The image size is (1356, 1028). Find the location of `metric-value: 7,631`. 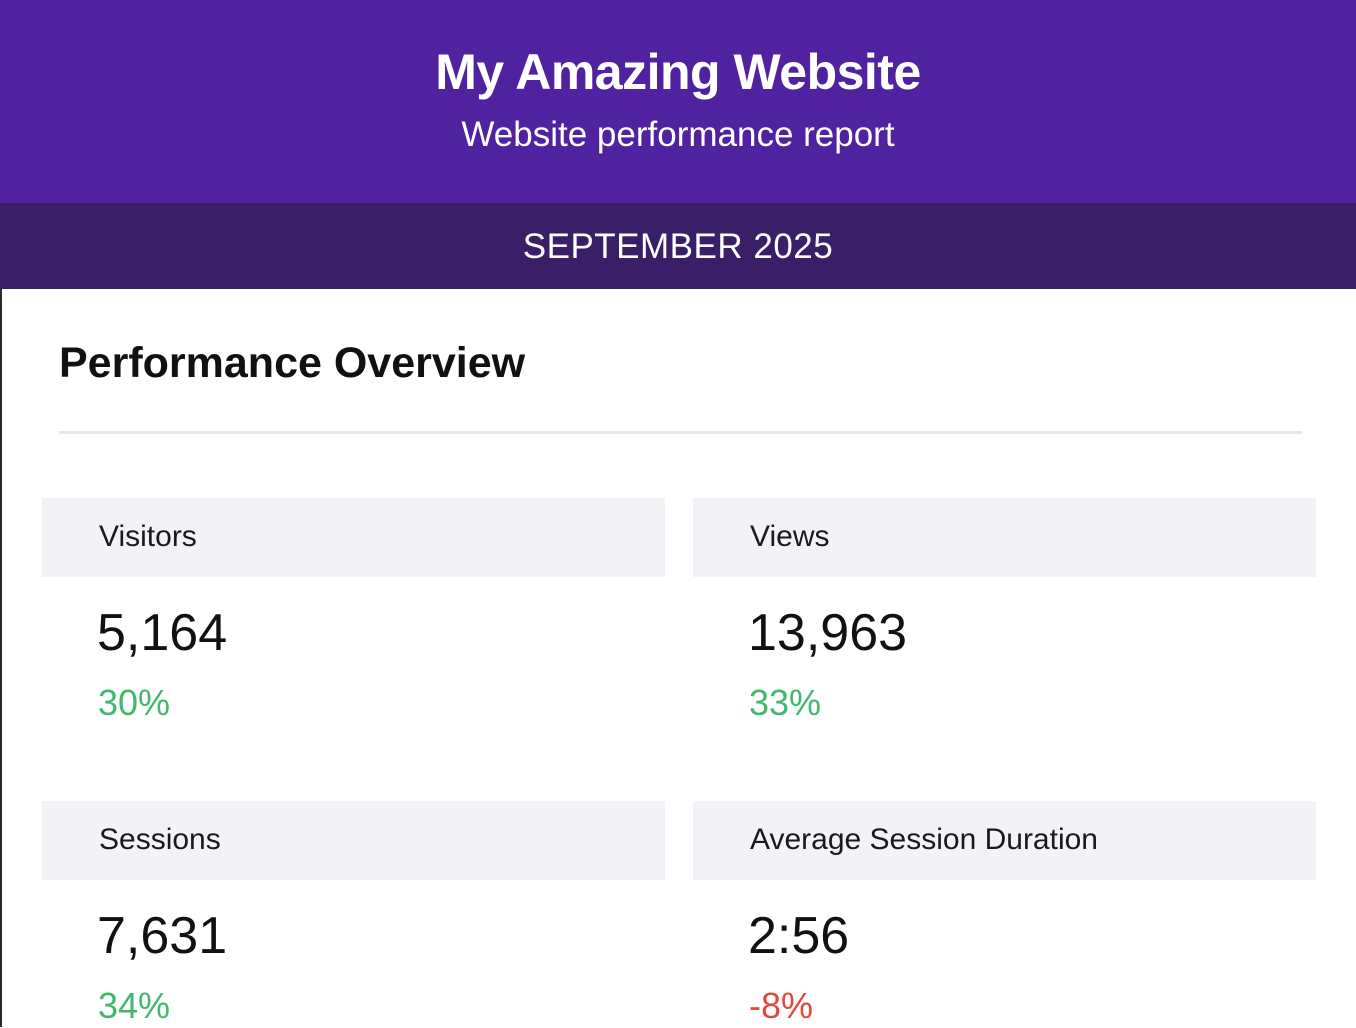

metric-value: 7,631 is located at coordinates (162, 936).